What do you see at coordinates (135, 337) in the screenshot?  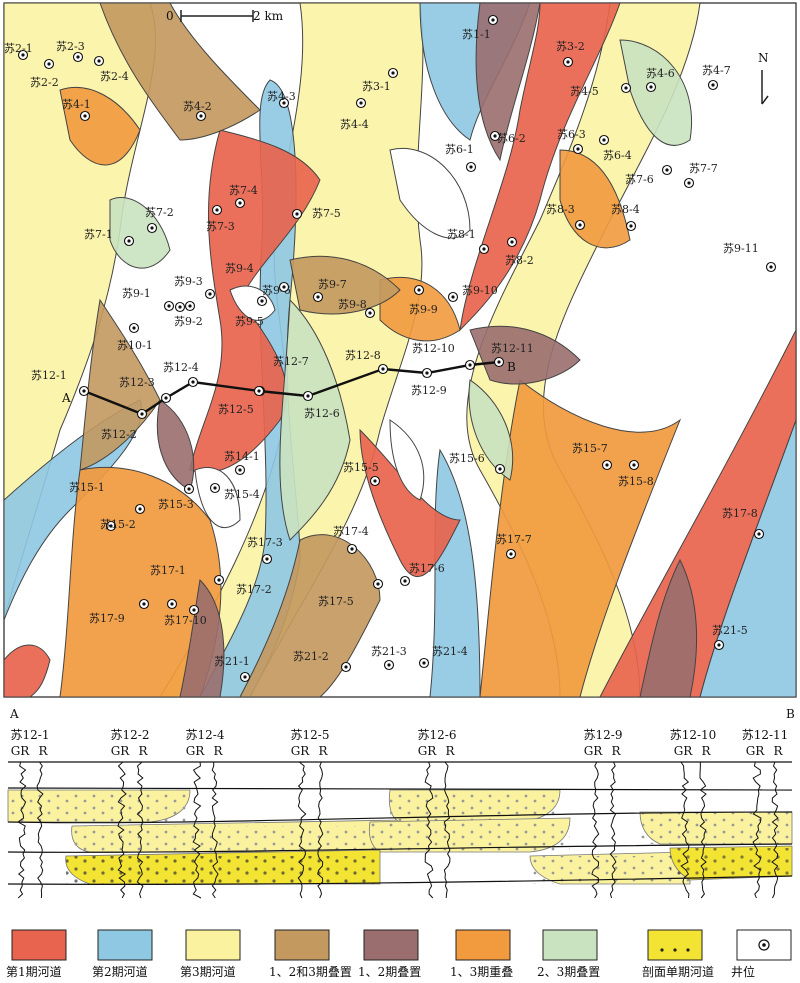 I see `well-40: 苏10-1` at bounding box center [135, 337].